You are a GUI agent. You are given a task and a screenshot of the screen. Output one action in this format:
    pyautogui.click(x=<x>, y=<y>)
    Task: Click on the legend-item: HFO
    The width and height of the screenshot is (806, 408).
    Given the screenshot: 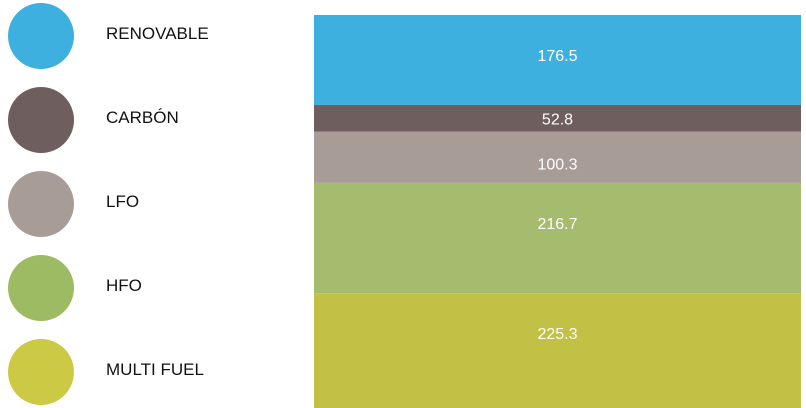 What is the action you would take?
    pyautogui.click(x=153, y=288)
    